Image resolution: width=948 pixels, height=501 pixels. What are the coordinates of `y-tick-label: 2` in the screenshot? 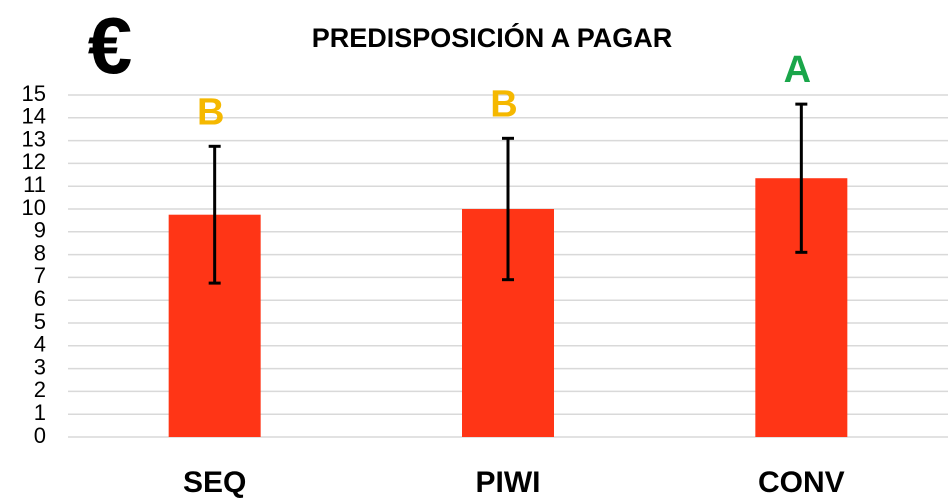 It's located at (40, 389).